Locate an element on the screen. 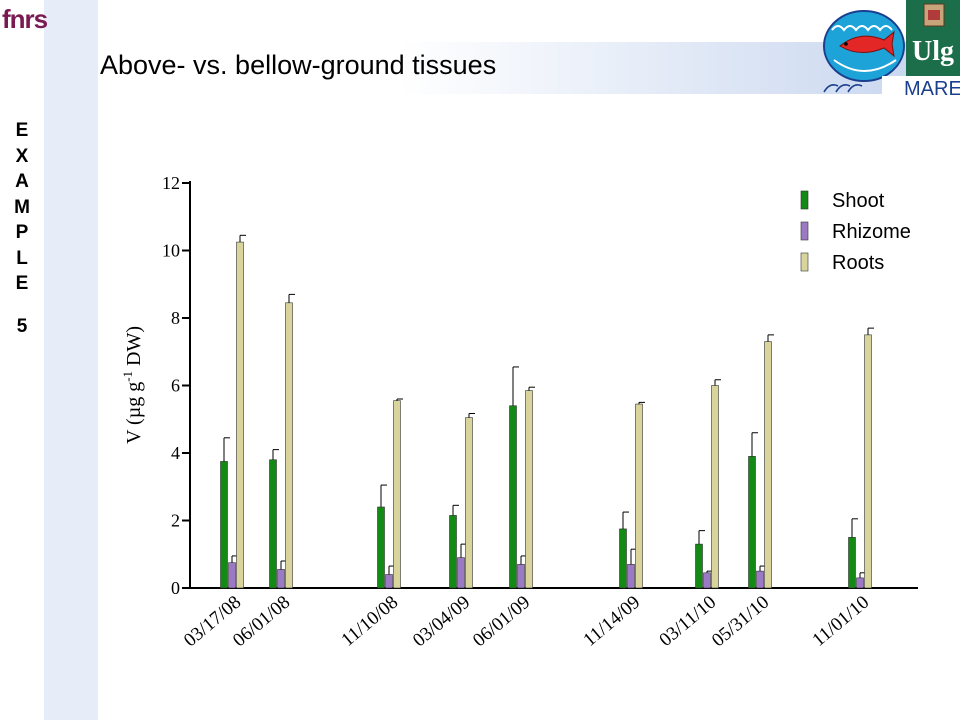  ulg-logo: Ulg is located at coordinates (933, 38).